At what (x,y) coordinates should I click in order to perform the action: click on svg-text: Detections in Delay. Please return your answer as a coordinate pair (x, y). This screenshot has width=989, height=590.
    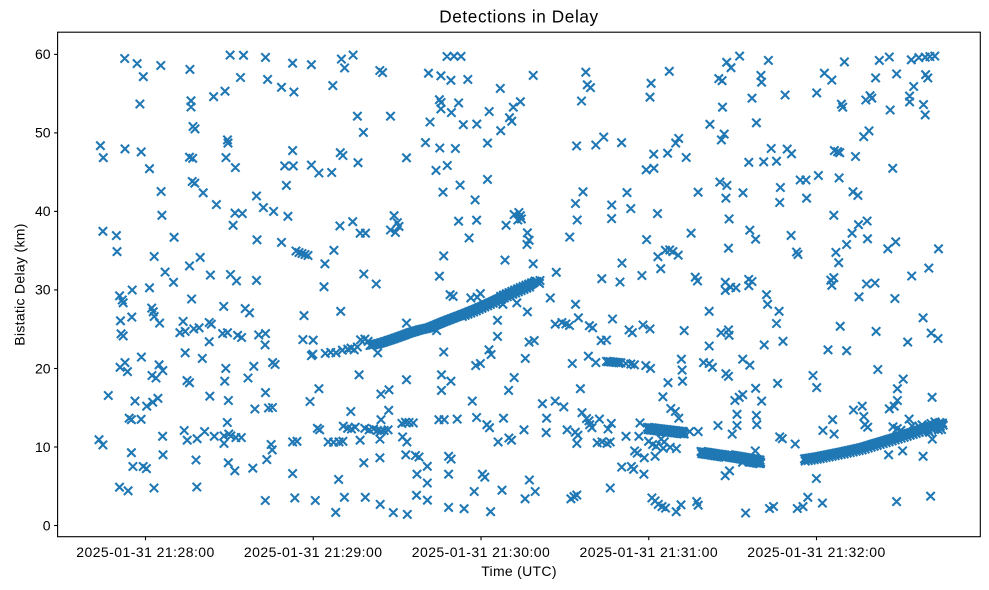
    Looking at the image, I should click on (518, 17).